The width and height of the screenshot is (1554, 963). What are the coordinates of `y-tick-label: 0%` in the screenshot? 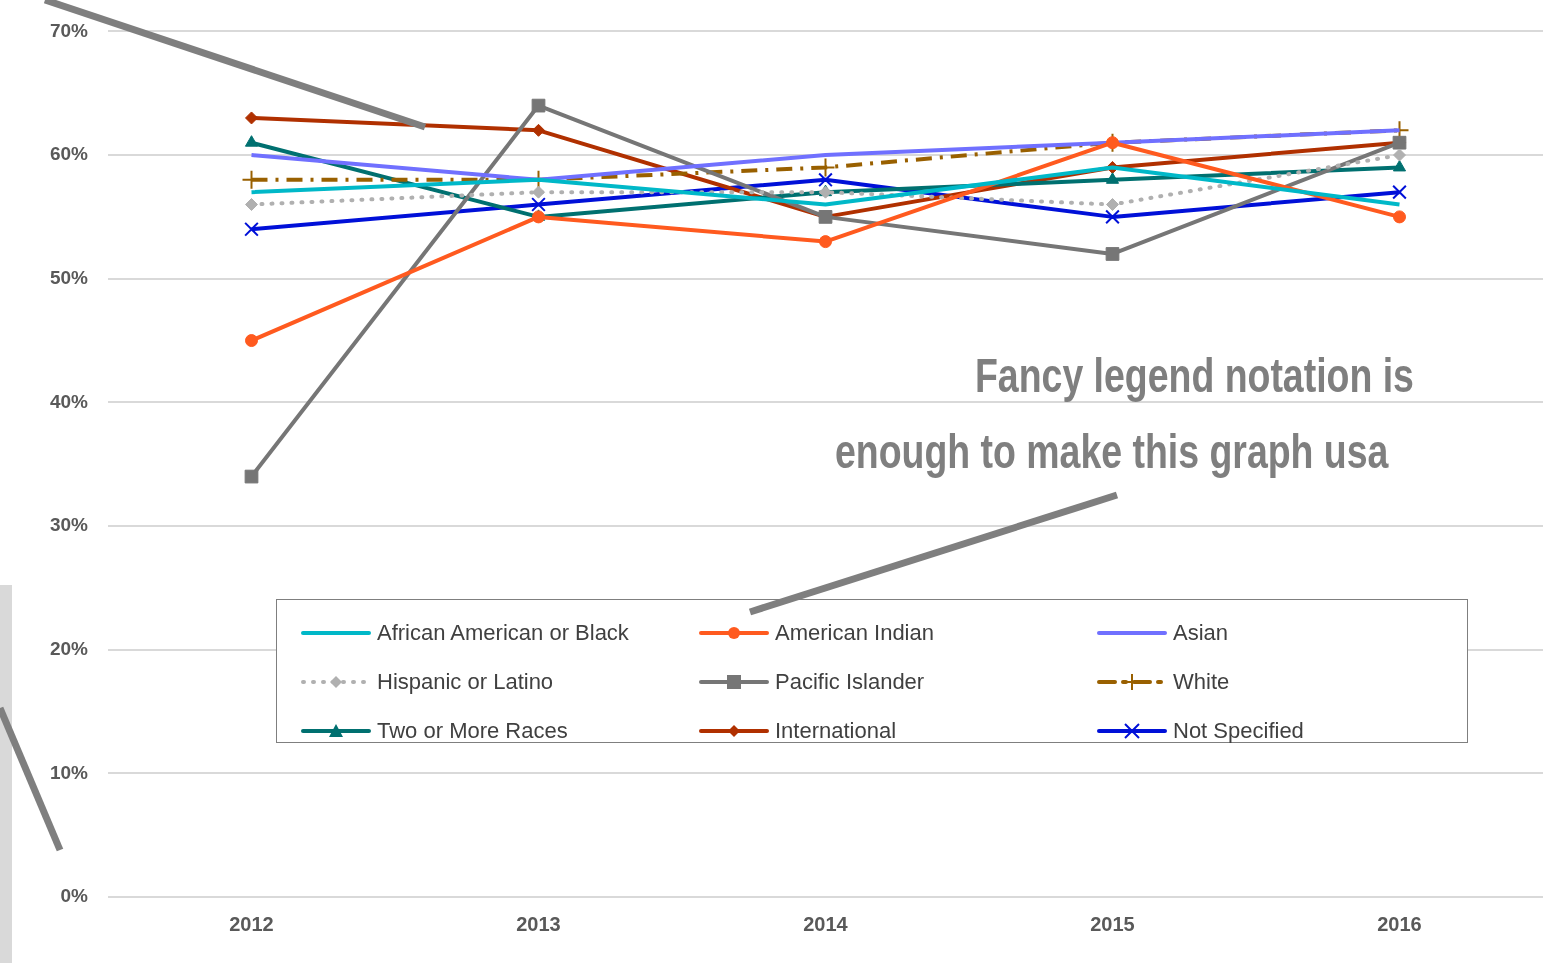 It's located at (74, 896).